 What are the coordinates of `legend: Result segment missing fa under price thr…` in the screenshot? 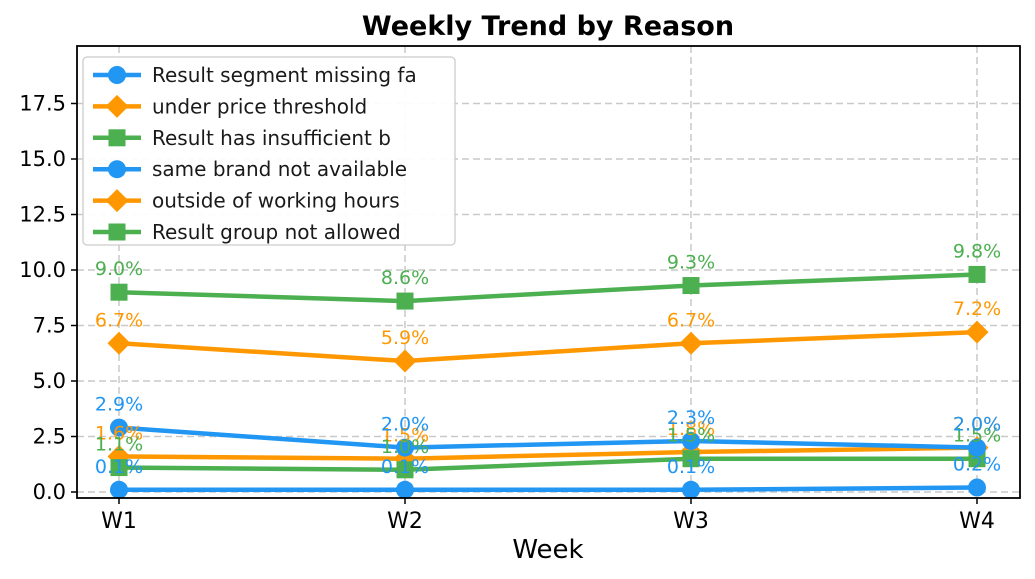 It's located at (269, 151).